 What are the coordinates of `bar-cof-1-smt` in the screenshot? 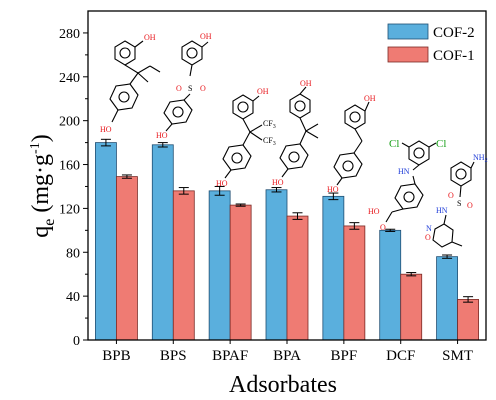 It's located at (468, 320).